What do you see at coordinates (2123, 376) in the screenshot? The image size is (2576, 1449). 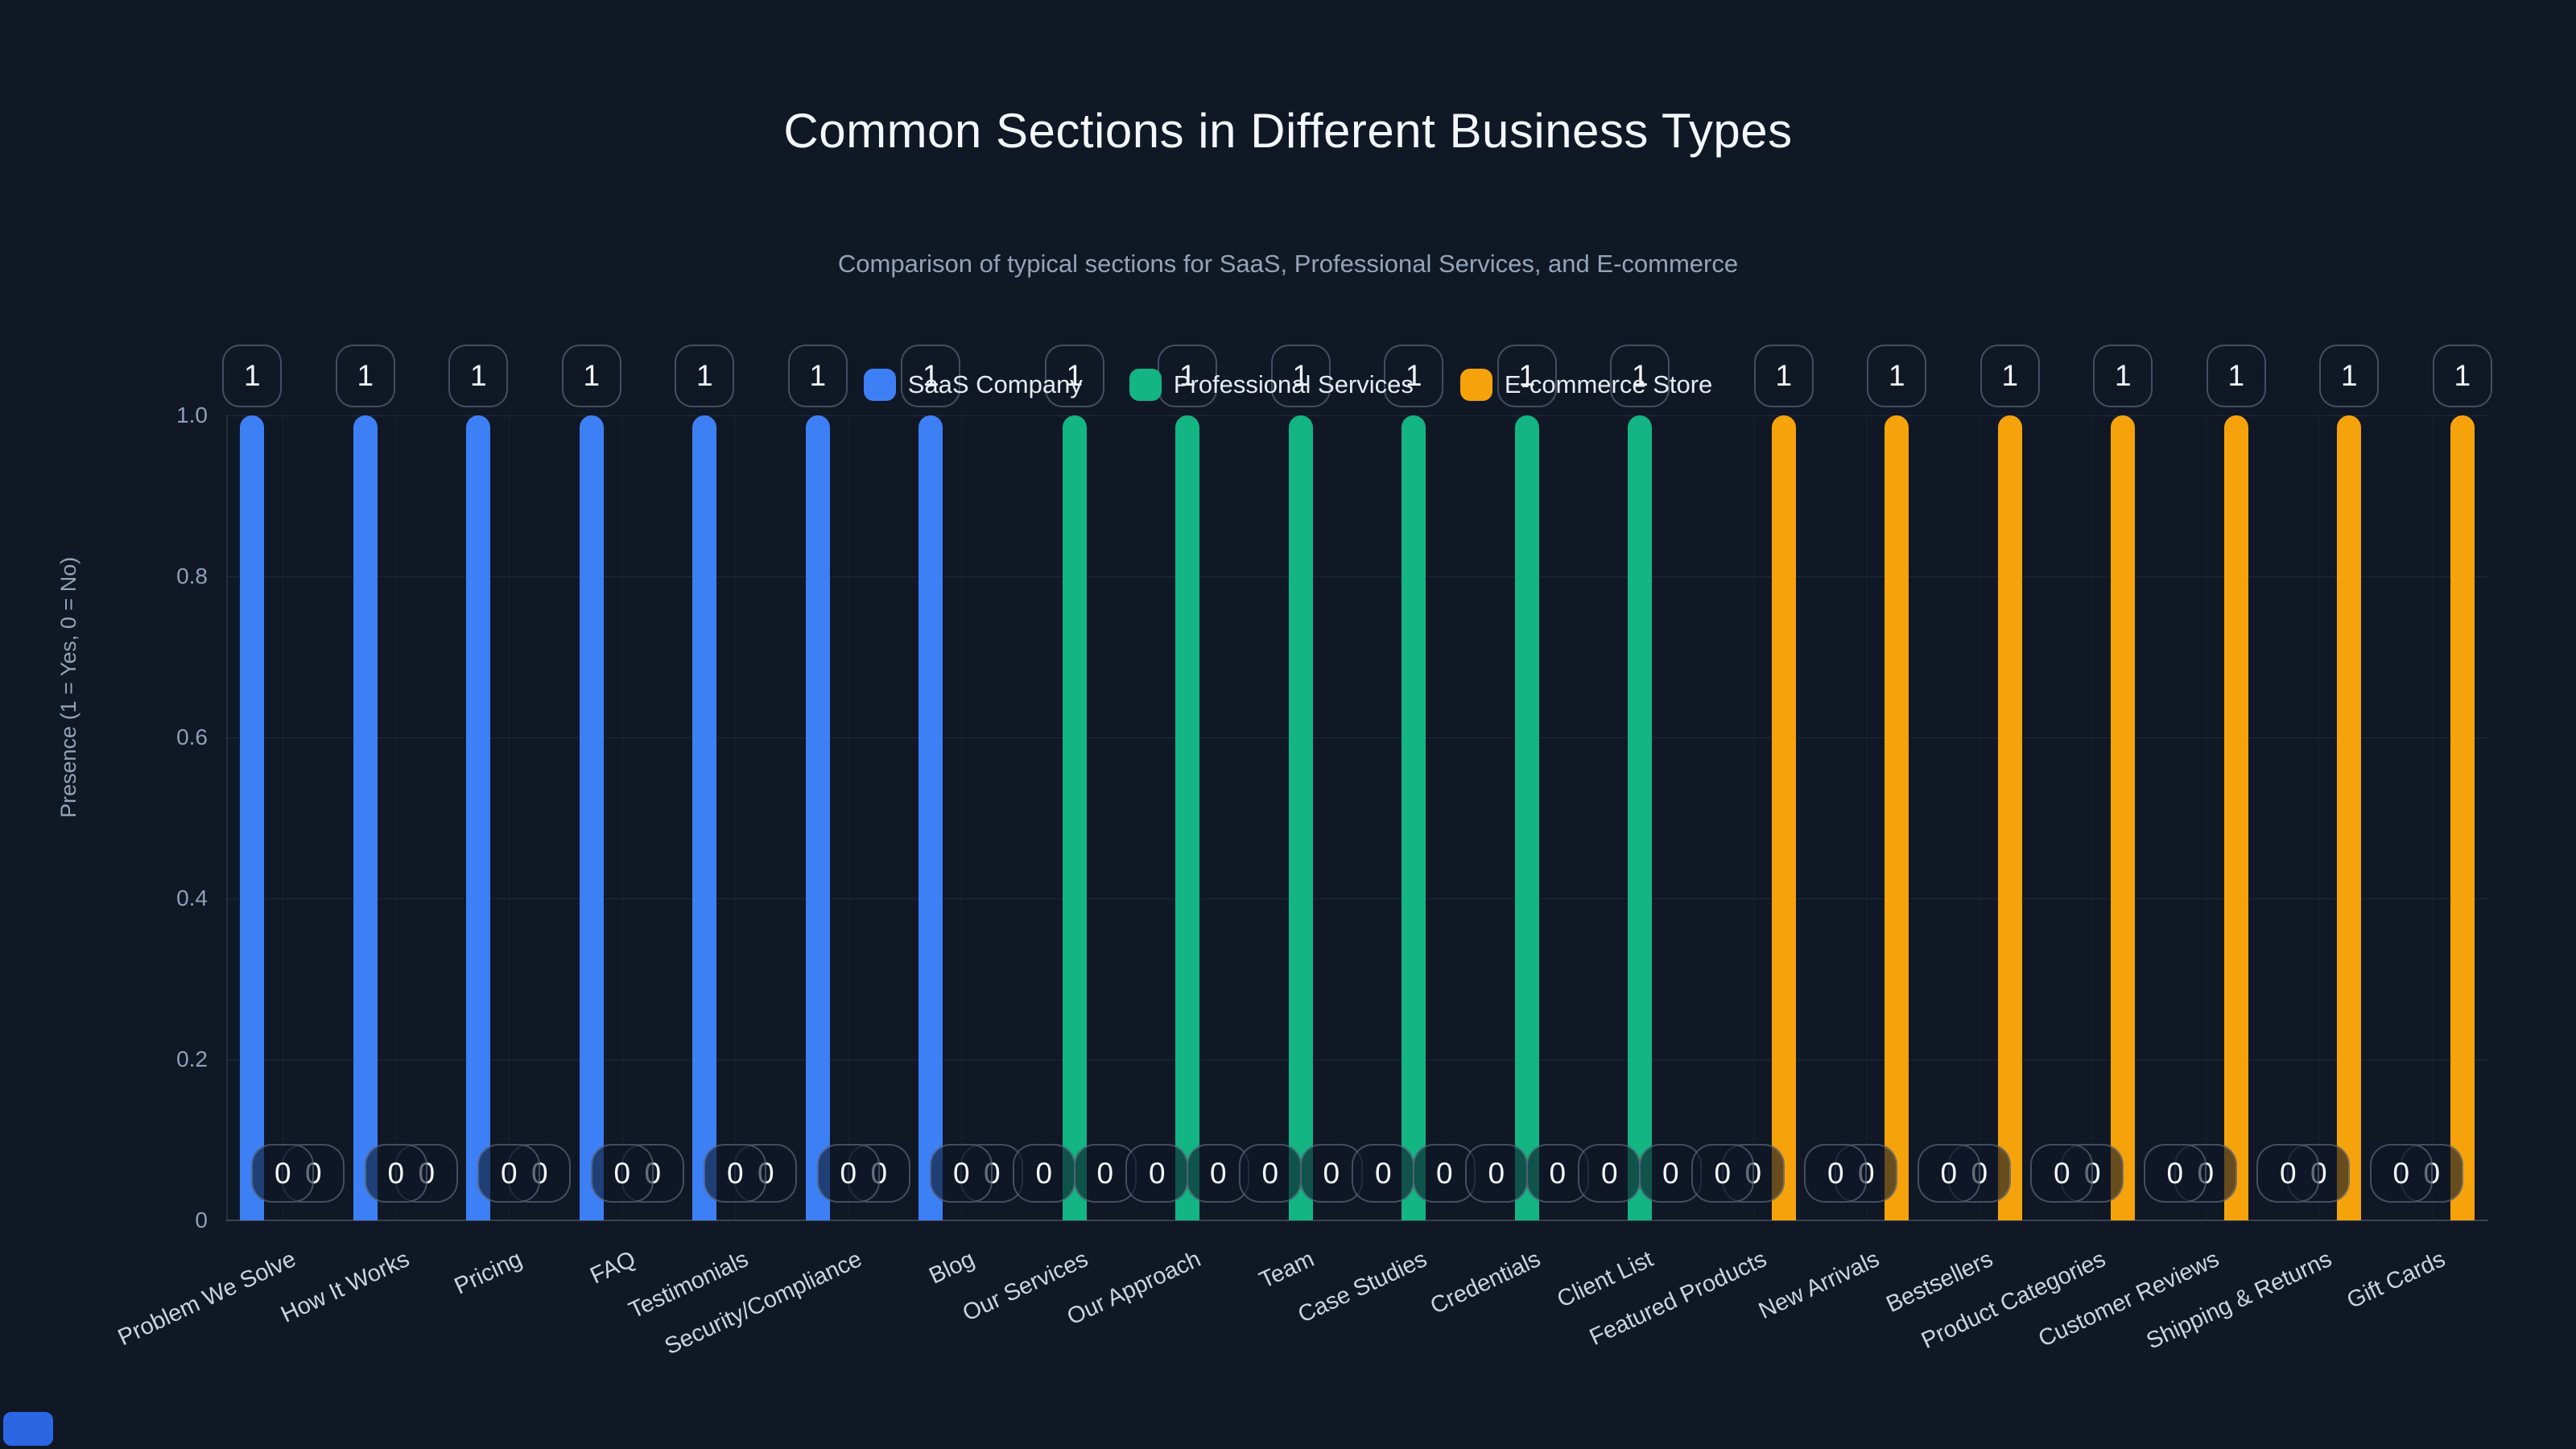 I see `value-label-1-product-categories: 1` at bounding box center [2123, 376].